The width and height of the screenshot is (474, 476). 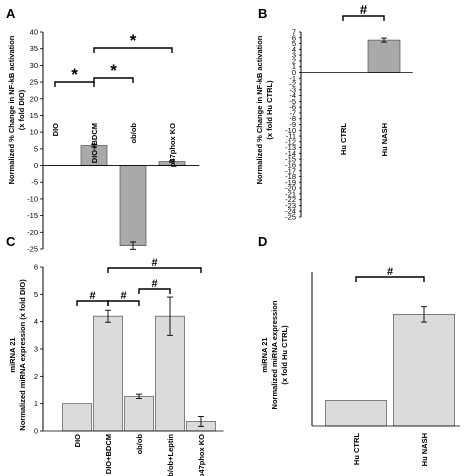 What do you see at coordinates (290, 176) in the screenshot?
I see `y-tick-label: -18` at bounding box center [290, 176].